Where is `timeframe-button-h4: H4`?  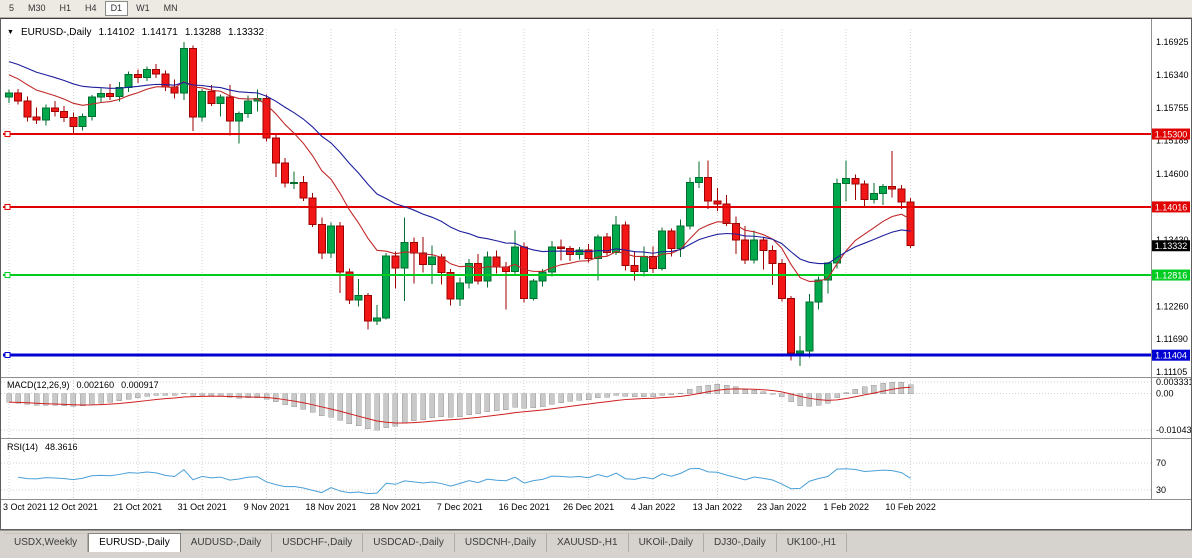 timeframe-button-h4: H4 is located at coordinates (91, 8).